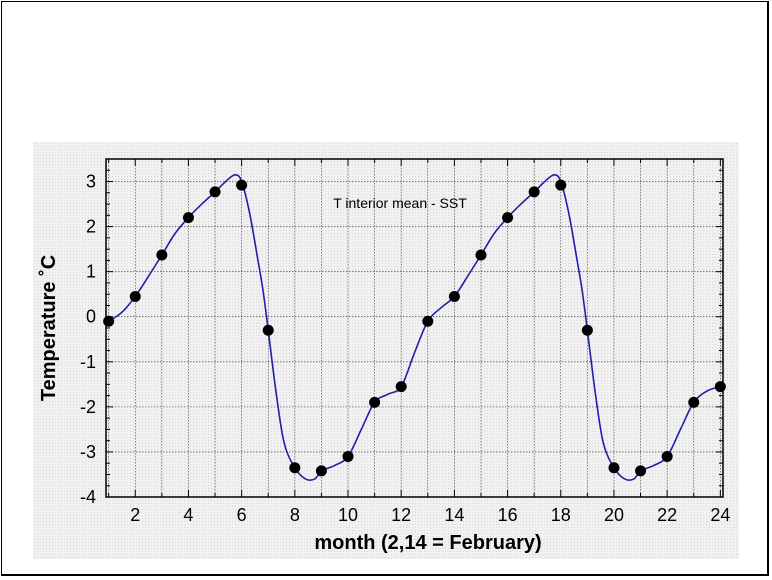 The width and height of the screenshot is (772, 580). I want to click on x-tick-label: 24, so click(720, 515).